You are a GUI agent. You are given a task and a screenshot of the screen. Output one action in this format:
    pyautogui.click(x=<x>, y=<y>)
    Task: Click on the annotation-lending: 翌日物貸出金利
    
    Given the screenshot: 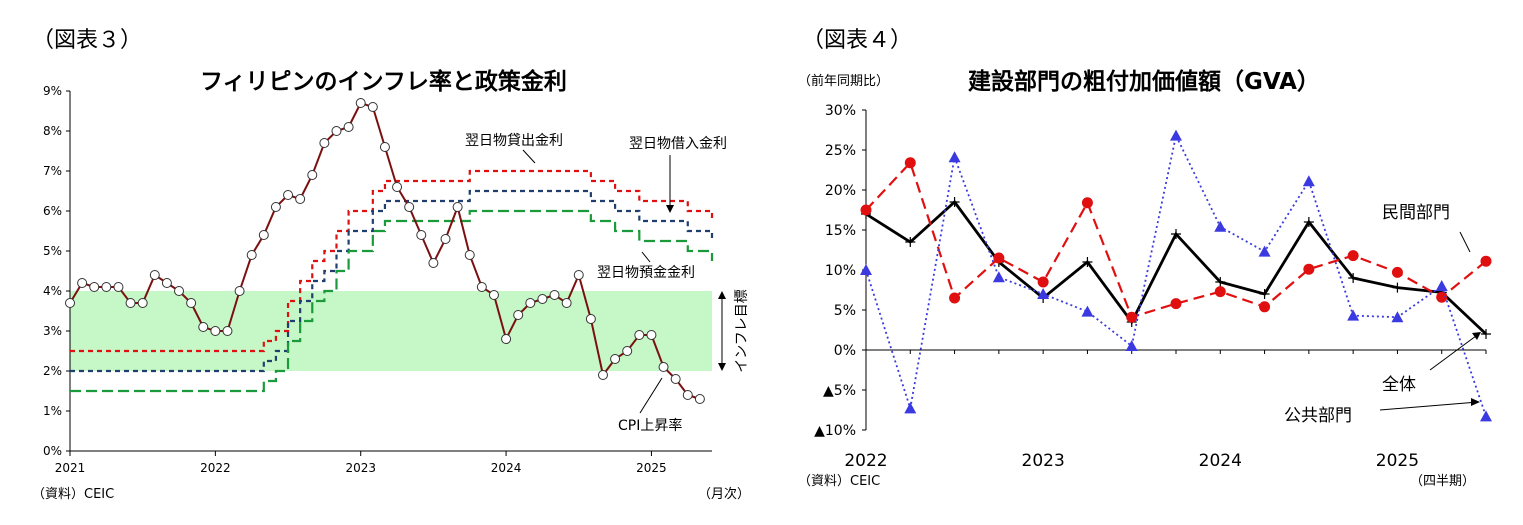 What is the action you would take?
    pyautogui.click(x=514, y=141)
    